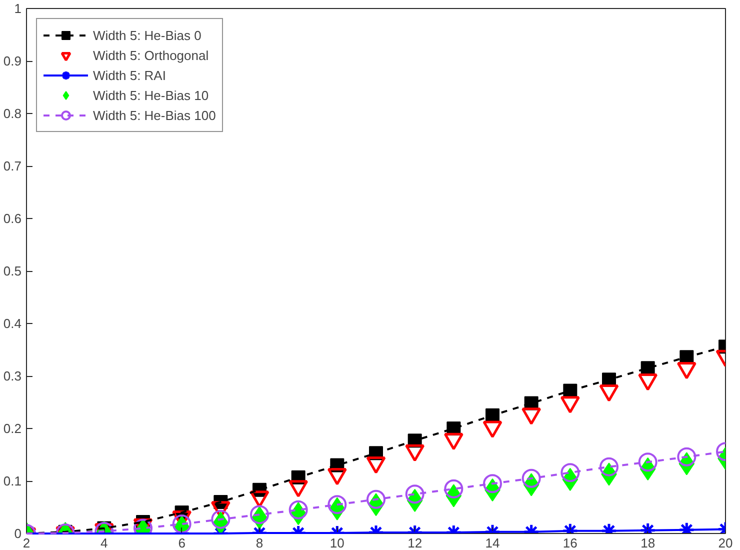 This screenshot has height=550, width=740. What do you see at coordinates (12, 376) in the screenshot?
I see `y-tick-label: 0.3` at bounding box center [12, 376].